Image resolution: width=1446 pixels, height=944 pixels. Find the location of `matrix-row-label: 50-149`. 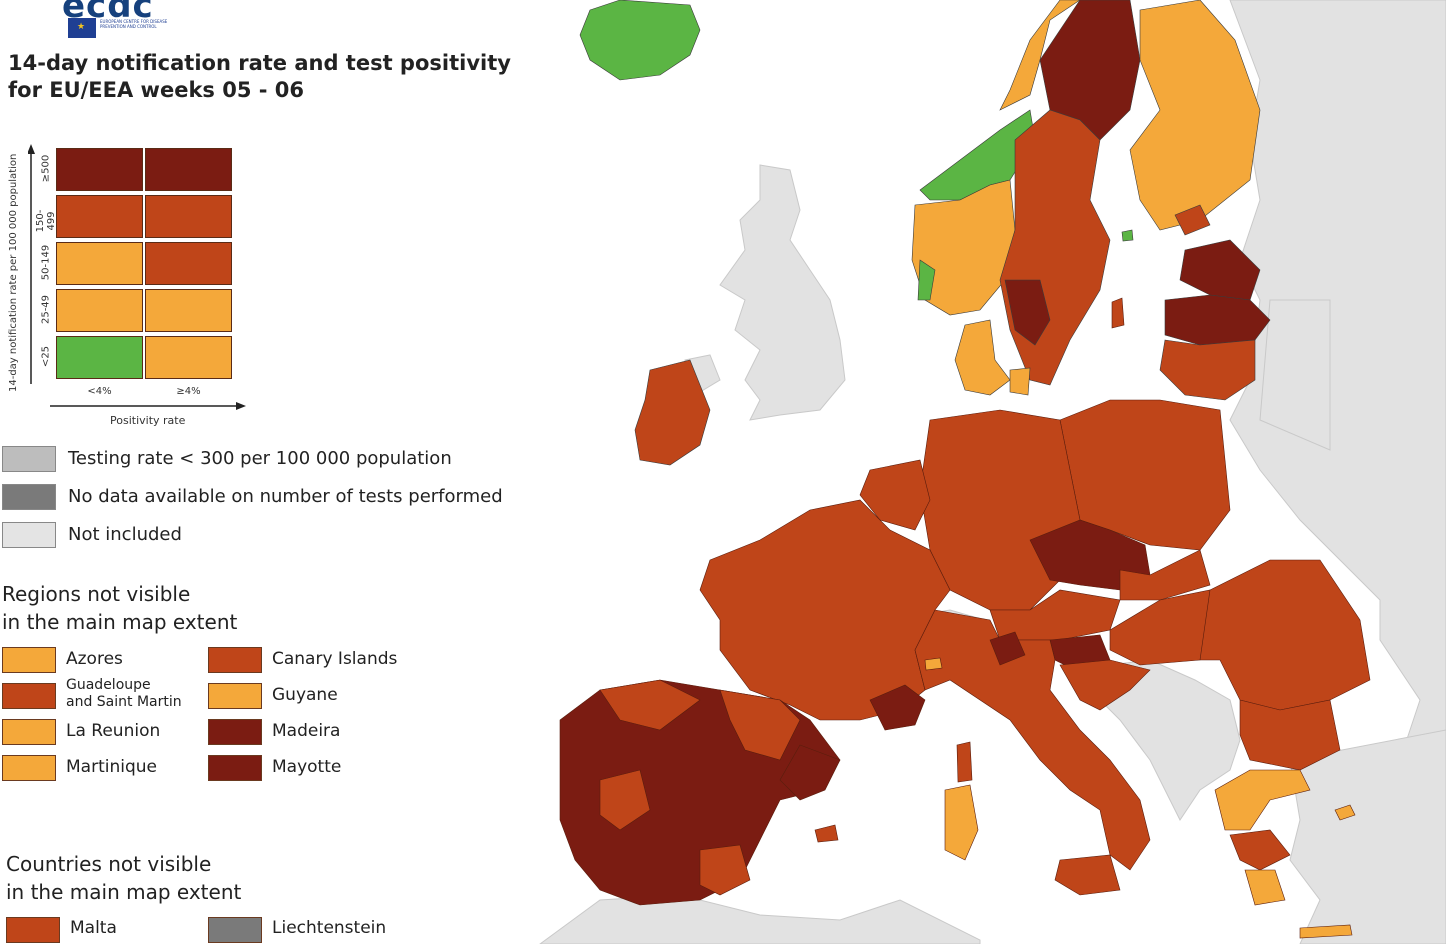

matrix-row-label: 50-149 is located at coordinates (46, 262).